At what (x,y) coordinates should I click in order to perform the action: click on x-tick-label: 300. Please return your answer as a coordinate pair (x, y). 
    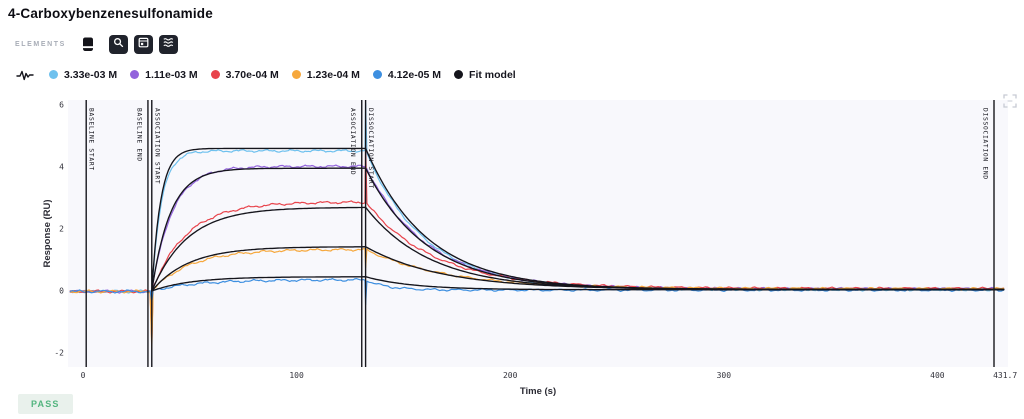
    Looking at the image, I should click on (724, 375).